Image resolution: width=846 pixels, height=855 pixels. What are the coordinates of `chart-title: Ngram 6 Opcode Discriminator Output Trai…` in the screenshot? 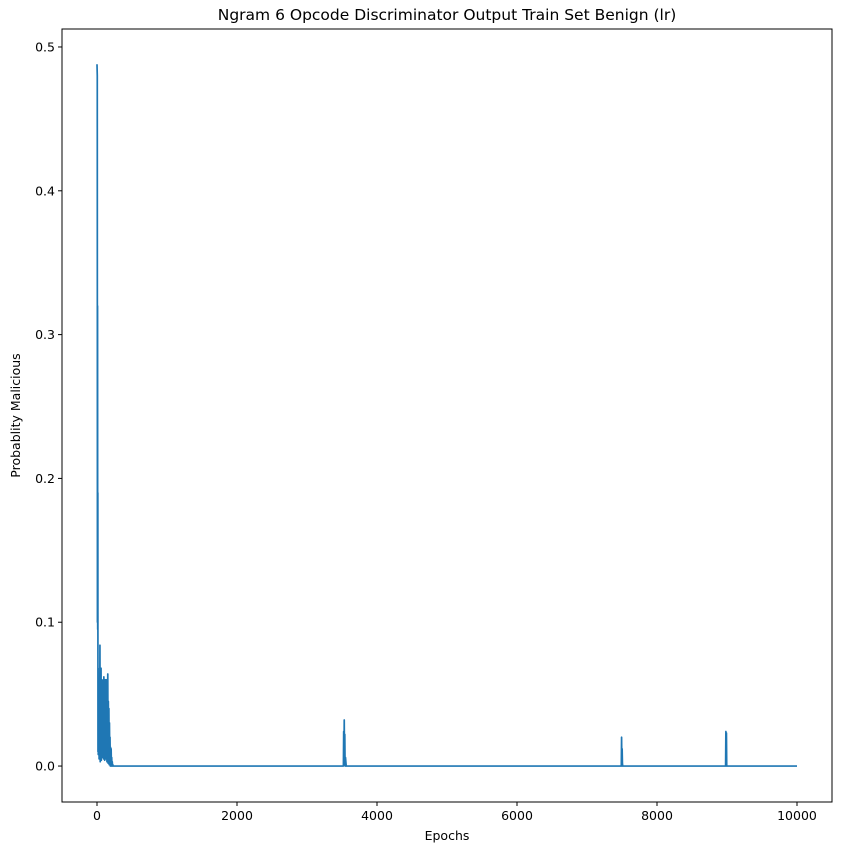 It's located at (447, 15).